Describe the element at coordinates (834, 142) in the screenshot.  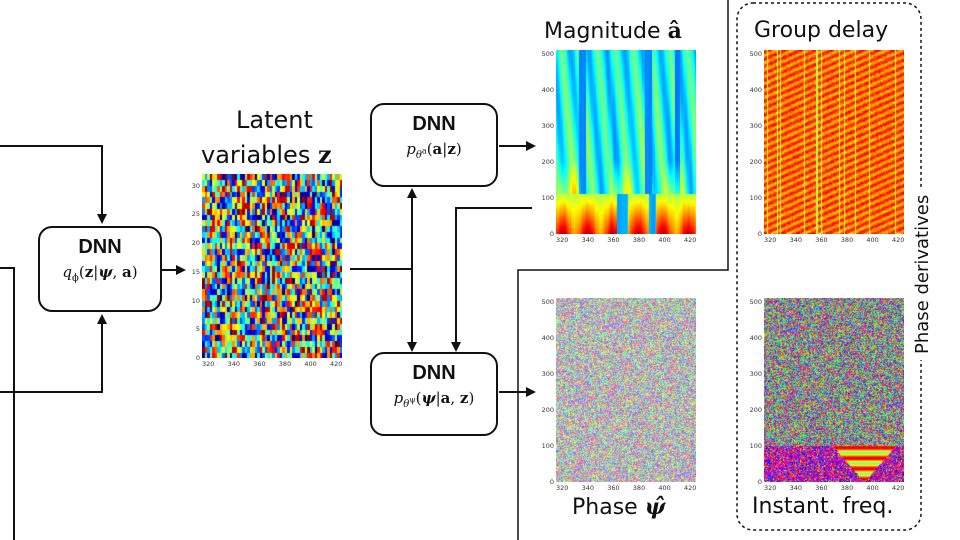
I see `group-delay-image` at that location.